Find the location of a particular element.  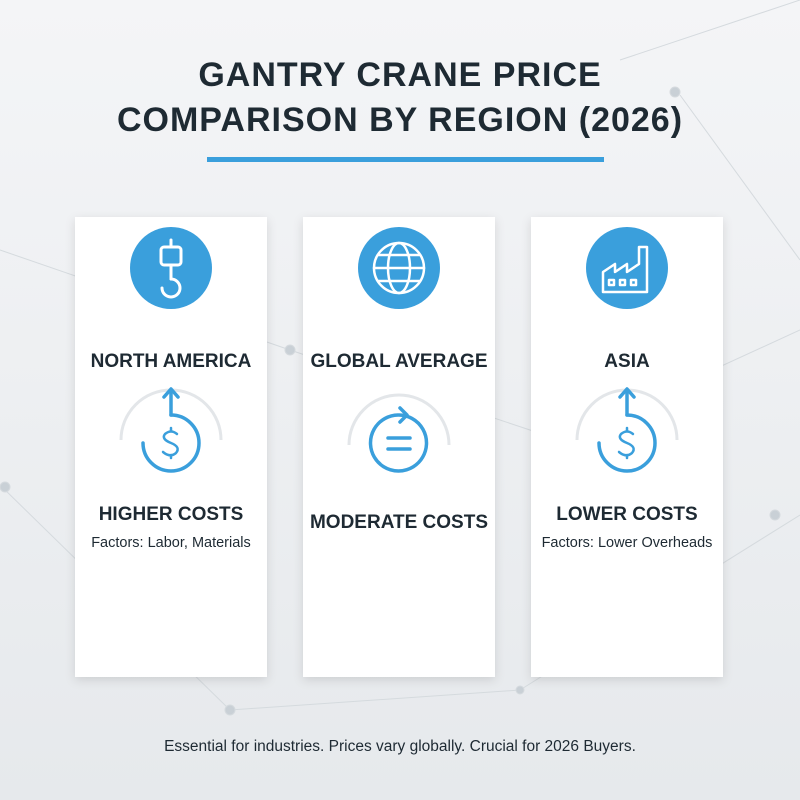

region-label: NORTH AMERICA is located at coordinates (171, 361).